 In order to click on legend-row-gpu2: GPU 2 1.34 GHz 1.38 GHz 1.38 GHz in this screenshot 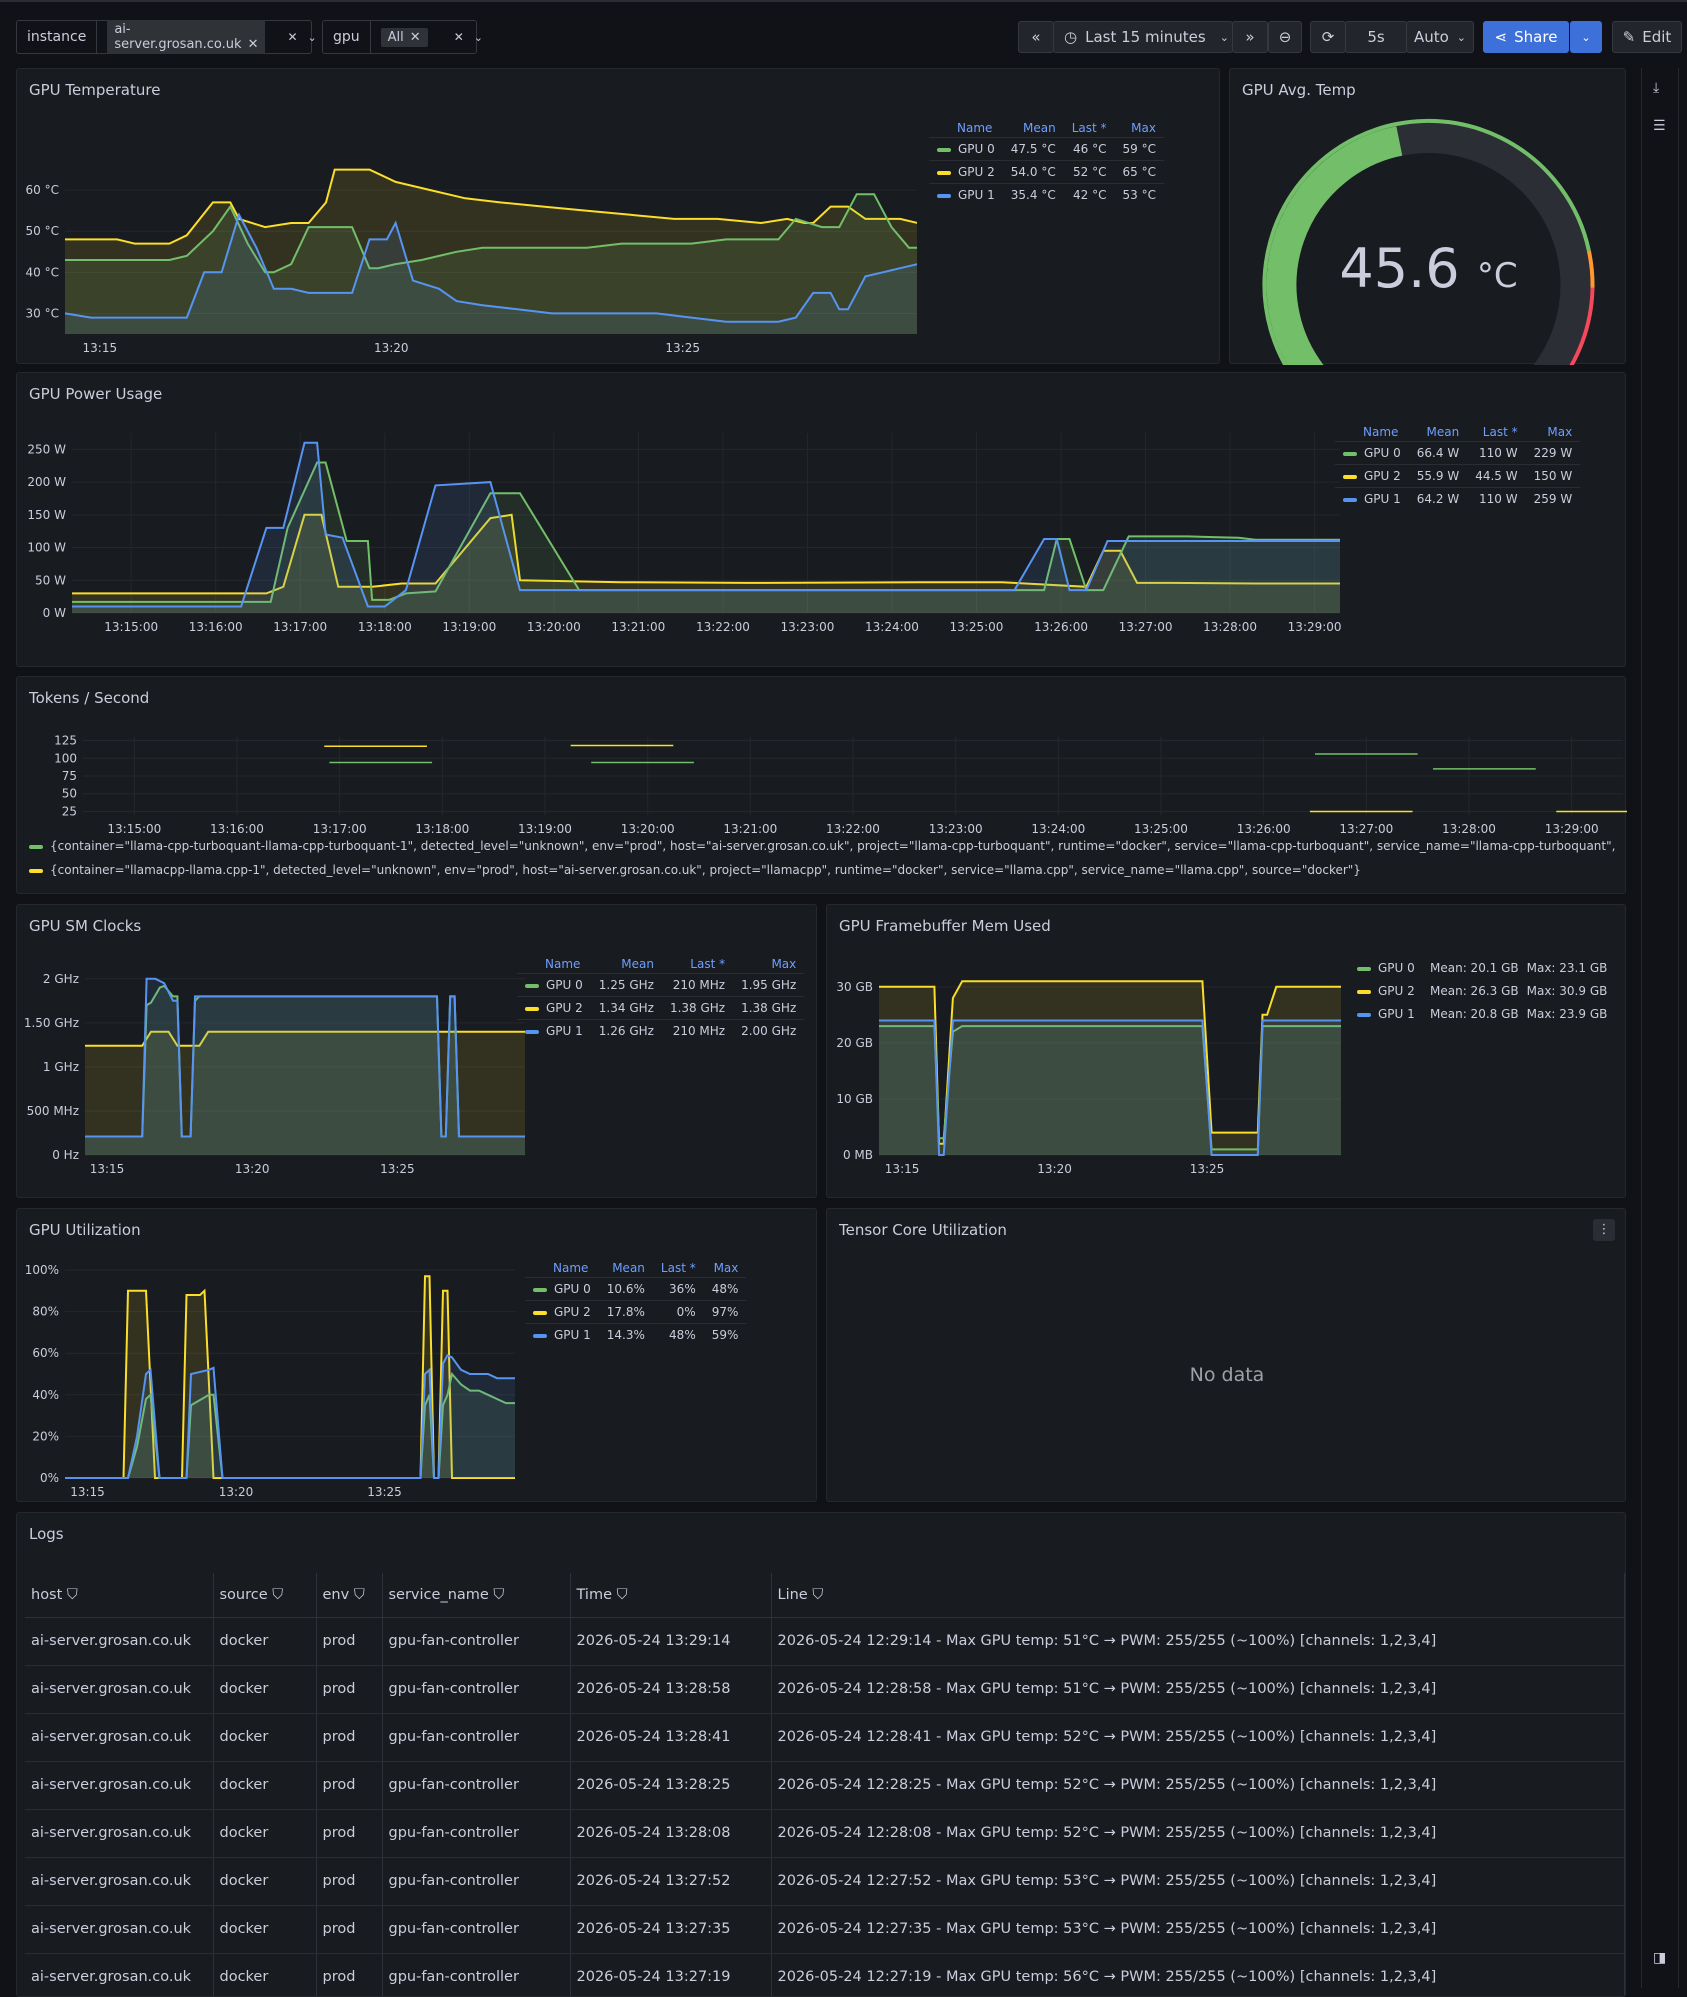, I will do `click(661, 1008)`.